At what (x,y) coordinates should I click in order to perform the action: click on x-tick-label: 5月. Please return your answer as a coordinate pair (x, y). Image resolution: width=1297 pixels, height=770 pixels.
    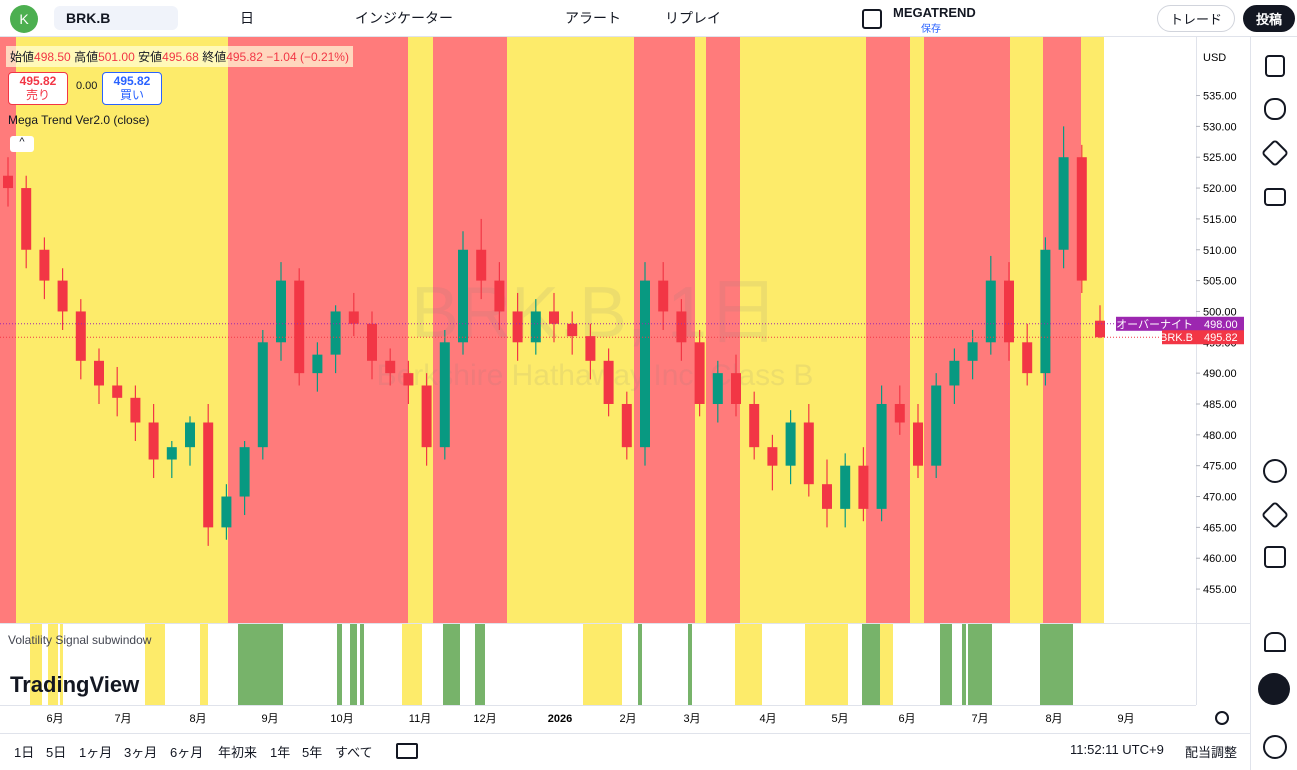
    Looking at the image, I should click on (839, 719).